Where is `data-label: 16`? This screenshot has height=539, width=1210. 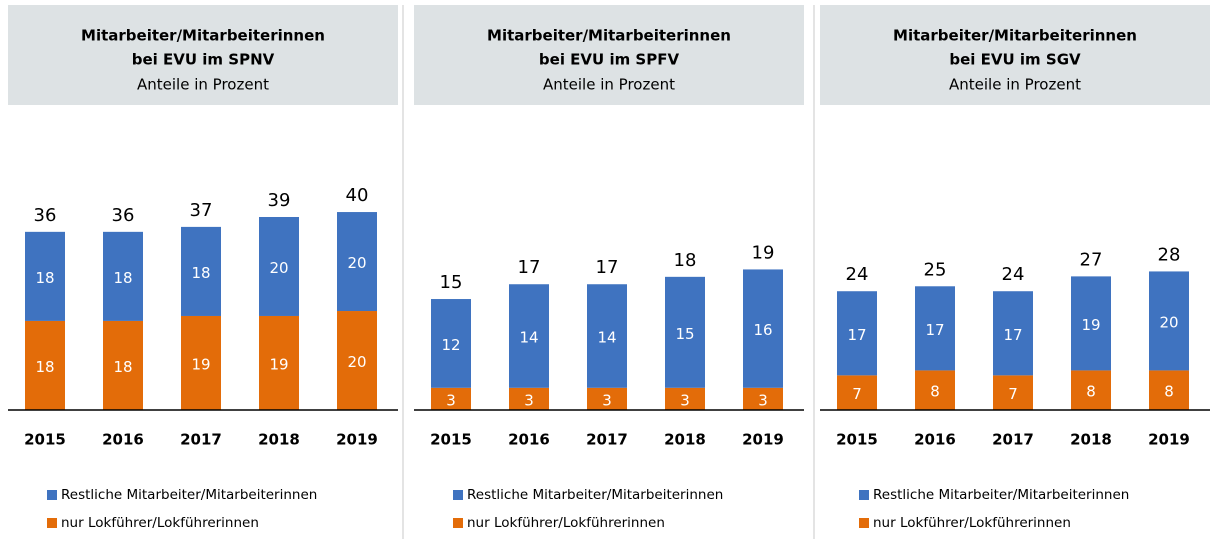
data-label: 16 is located at coordinates (762, 330).